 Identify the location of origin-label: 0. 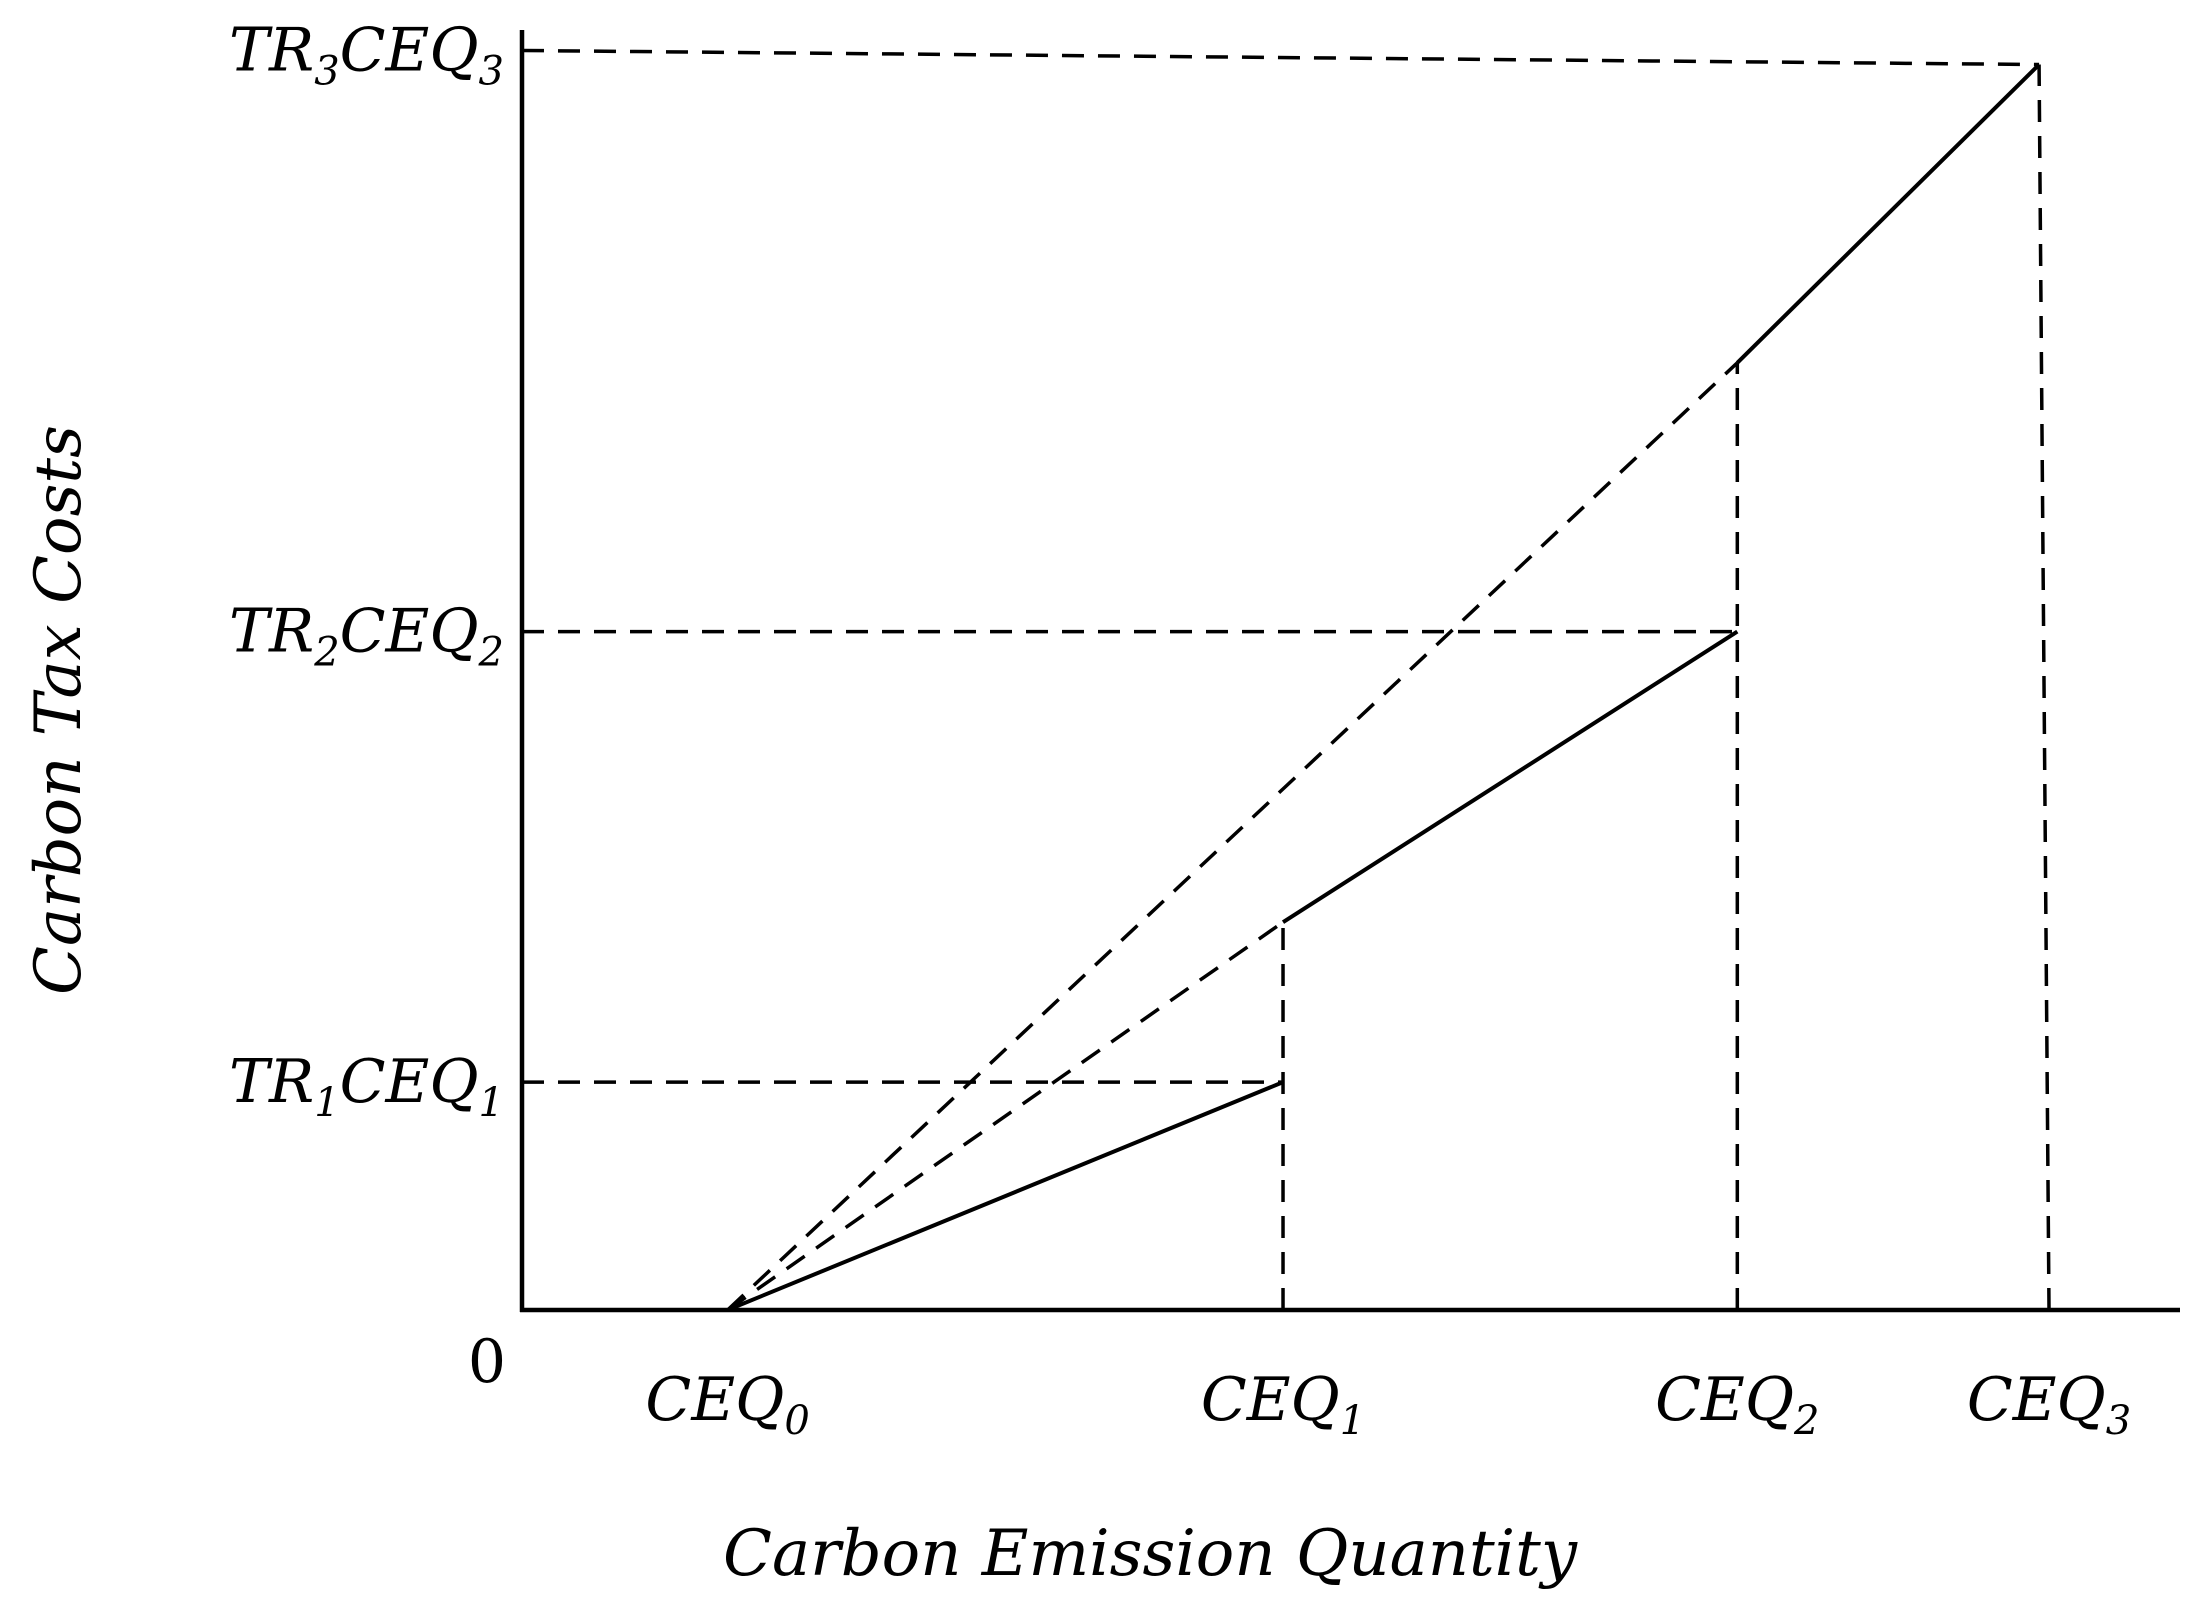
(487, 1362).